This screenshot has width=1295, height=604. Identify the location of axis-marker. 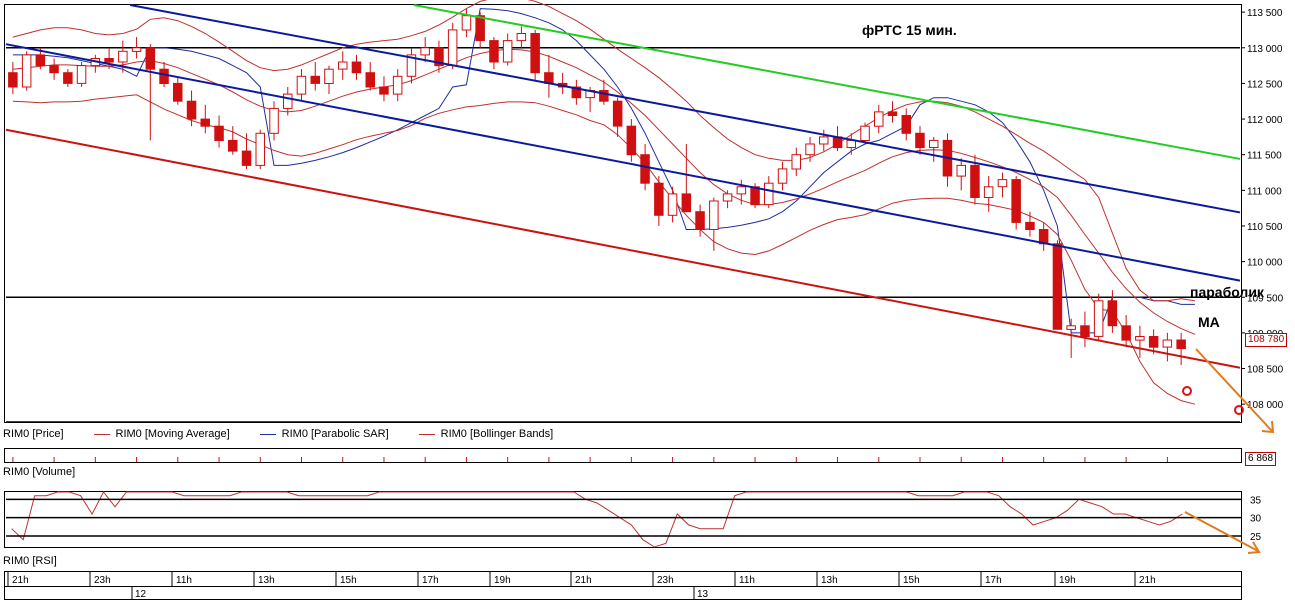
(1239, 410).